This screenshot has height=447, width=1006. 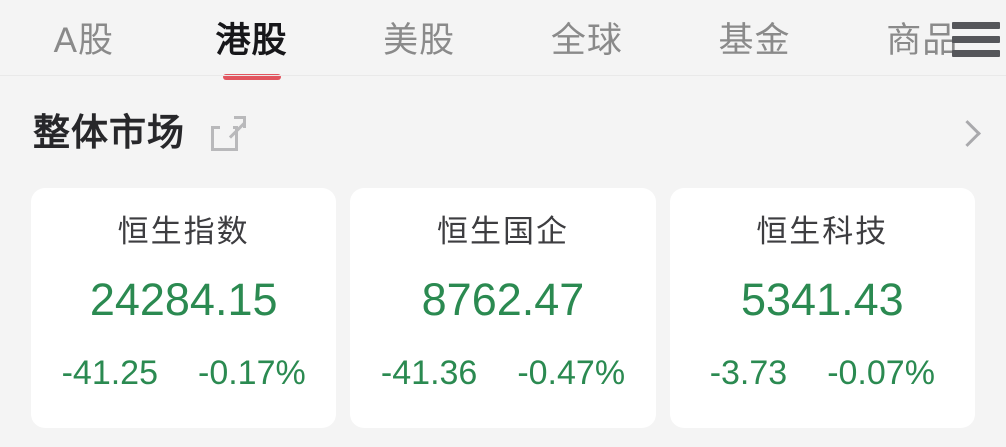 What do you see at coordinates (244, 122) in the screenshot?
I see `arrow-head-side` at bounding box center [244, 122].